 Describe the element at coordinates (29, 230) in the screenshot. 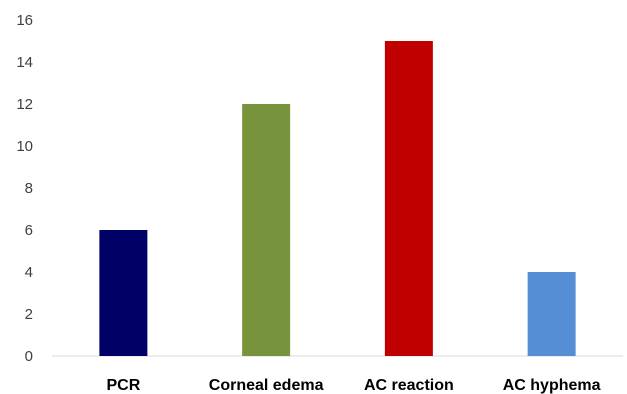

I see `y-tick-label: 6` at that location.